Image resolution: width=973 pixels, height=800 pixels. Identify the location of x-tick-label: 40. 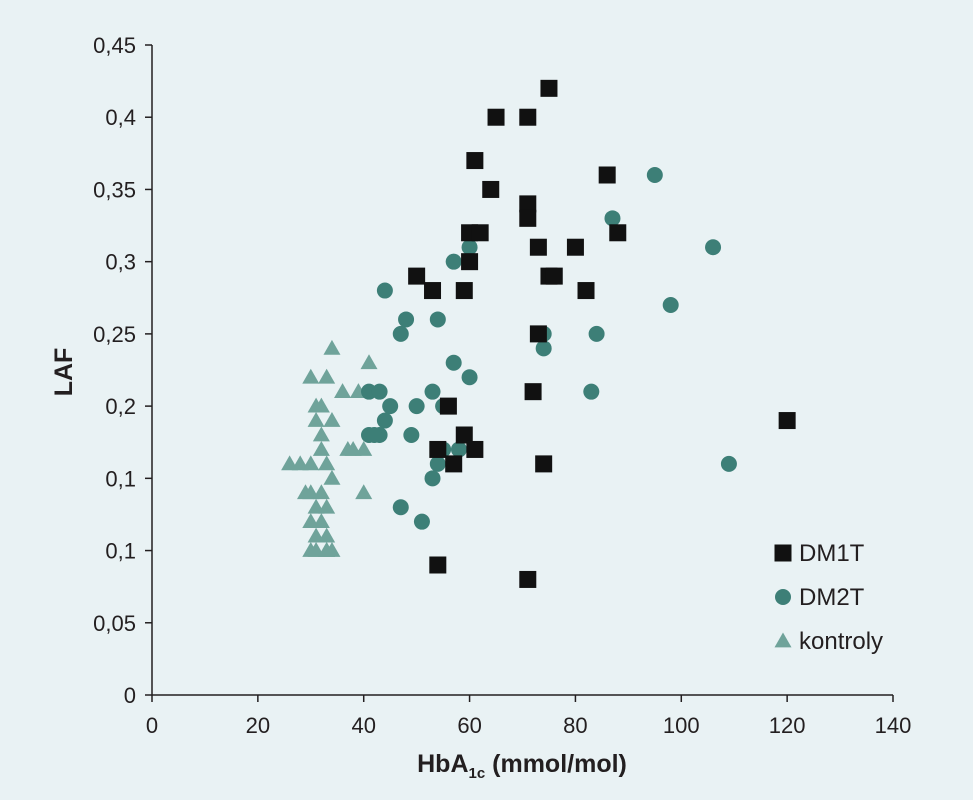
(363, 725).